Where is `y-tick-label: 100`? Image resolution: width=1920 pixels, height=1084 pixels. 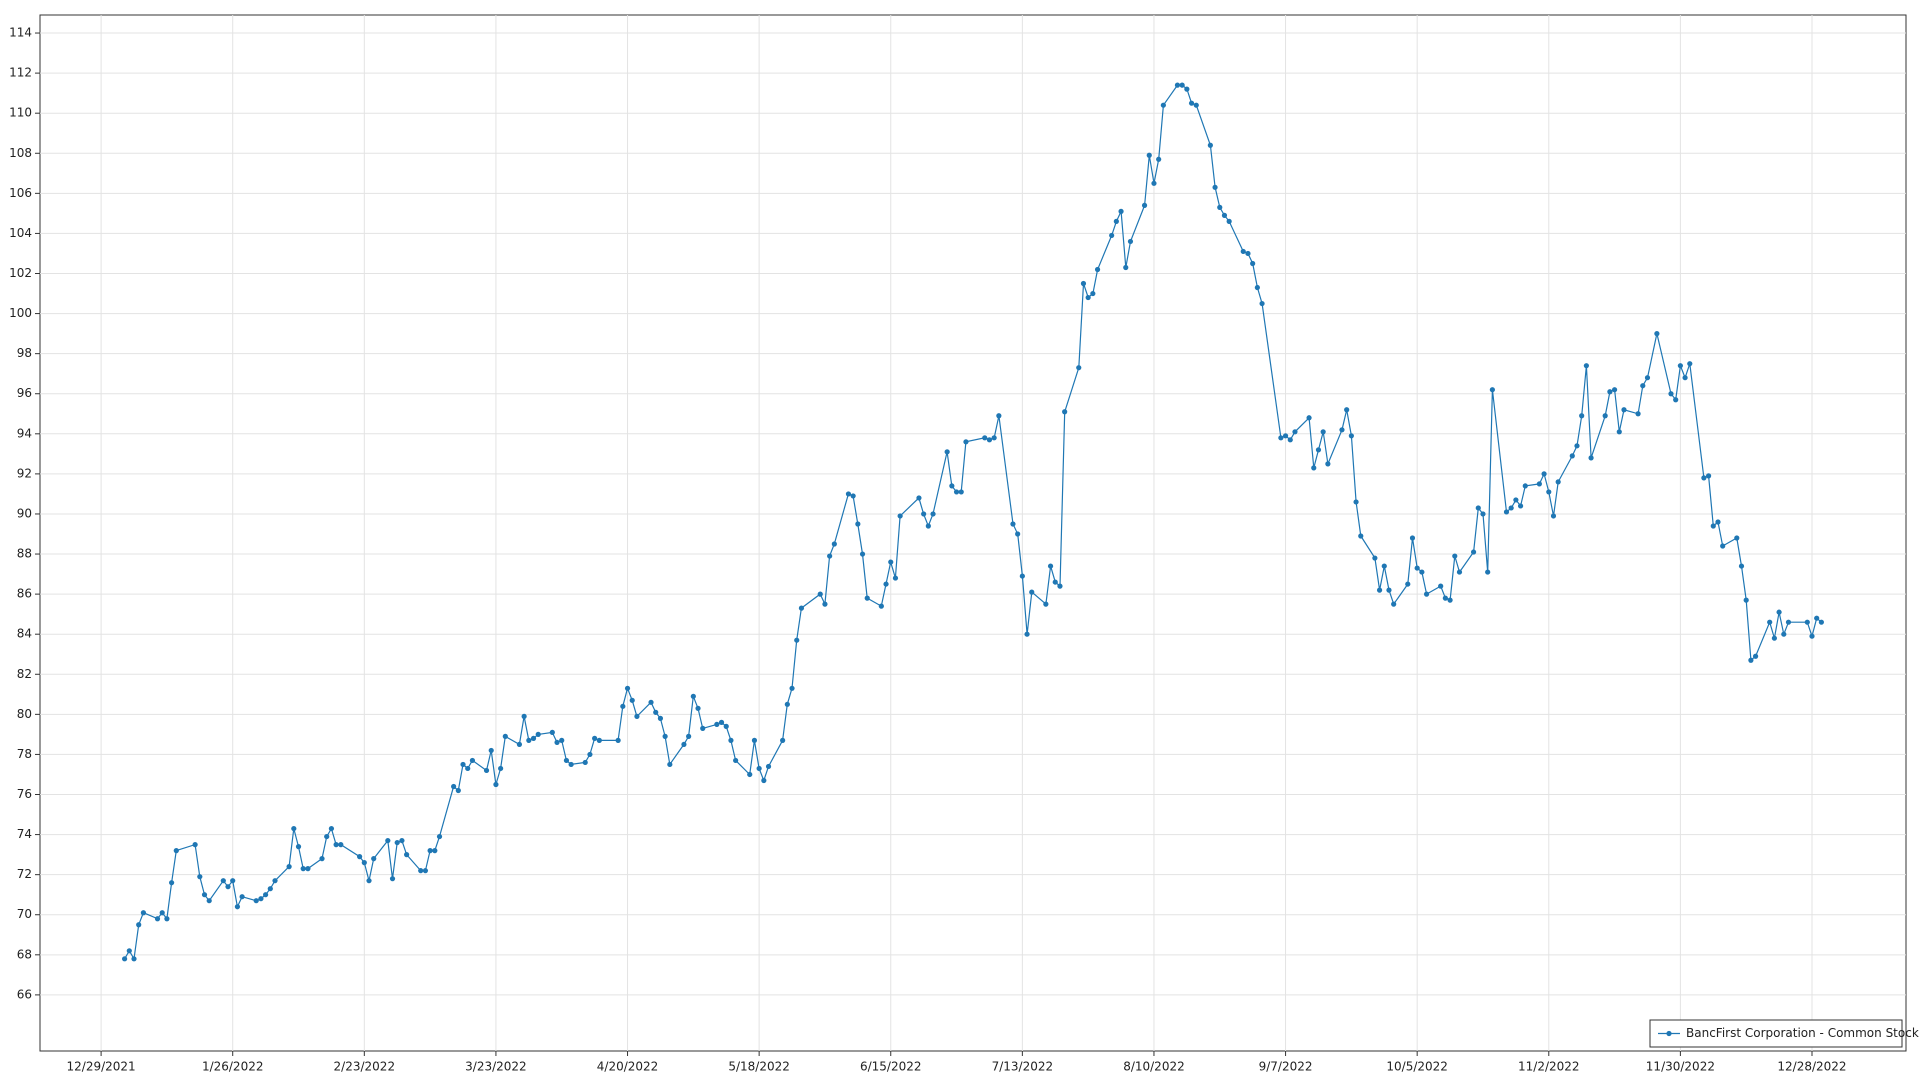
y-tick-label: 100 is located at coordinates (20, 313).